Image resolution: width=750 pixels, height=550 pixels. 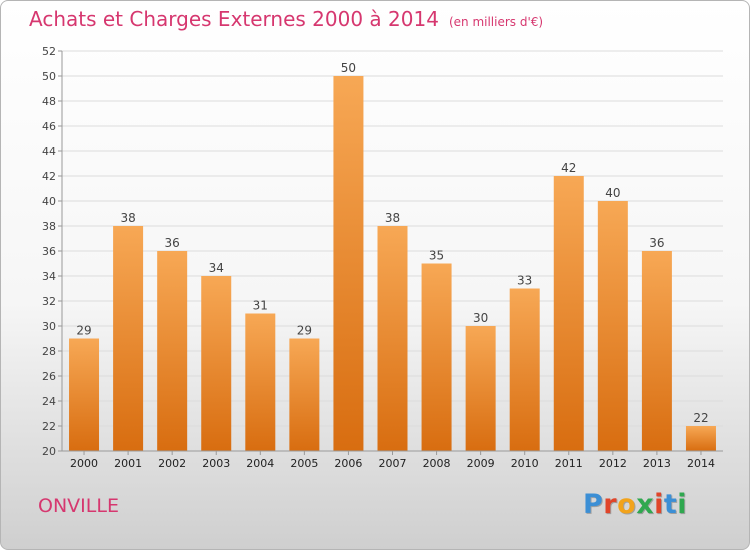 I want to click on value-label: 50, so click(x=348, y=68).